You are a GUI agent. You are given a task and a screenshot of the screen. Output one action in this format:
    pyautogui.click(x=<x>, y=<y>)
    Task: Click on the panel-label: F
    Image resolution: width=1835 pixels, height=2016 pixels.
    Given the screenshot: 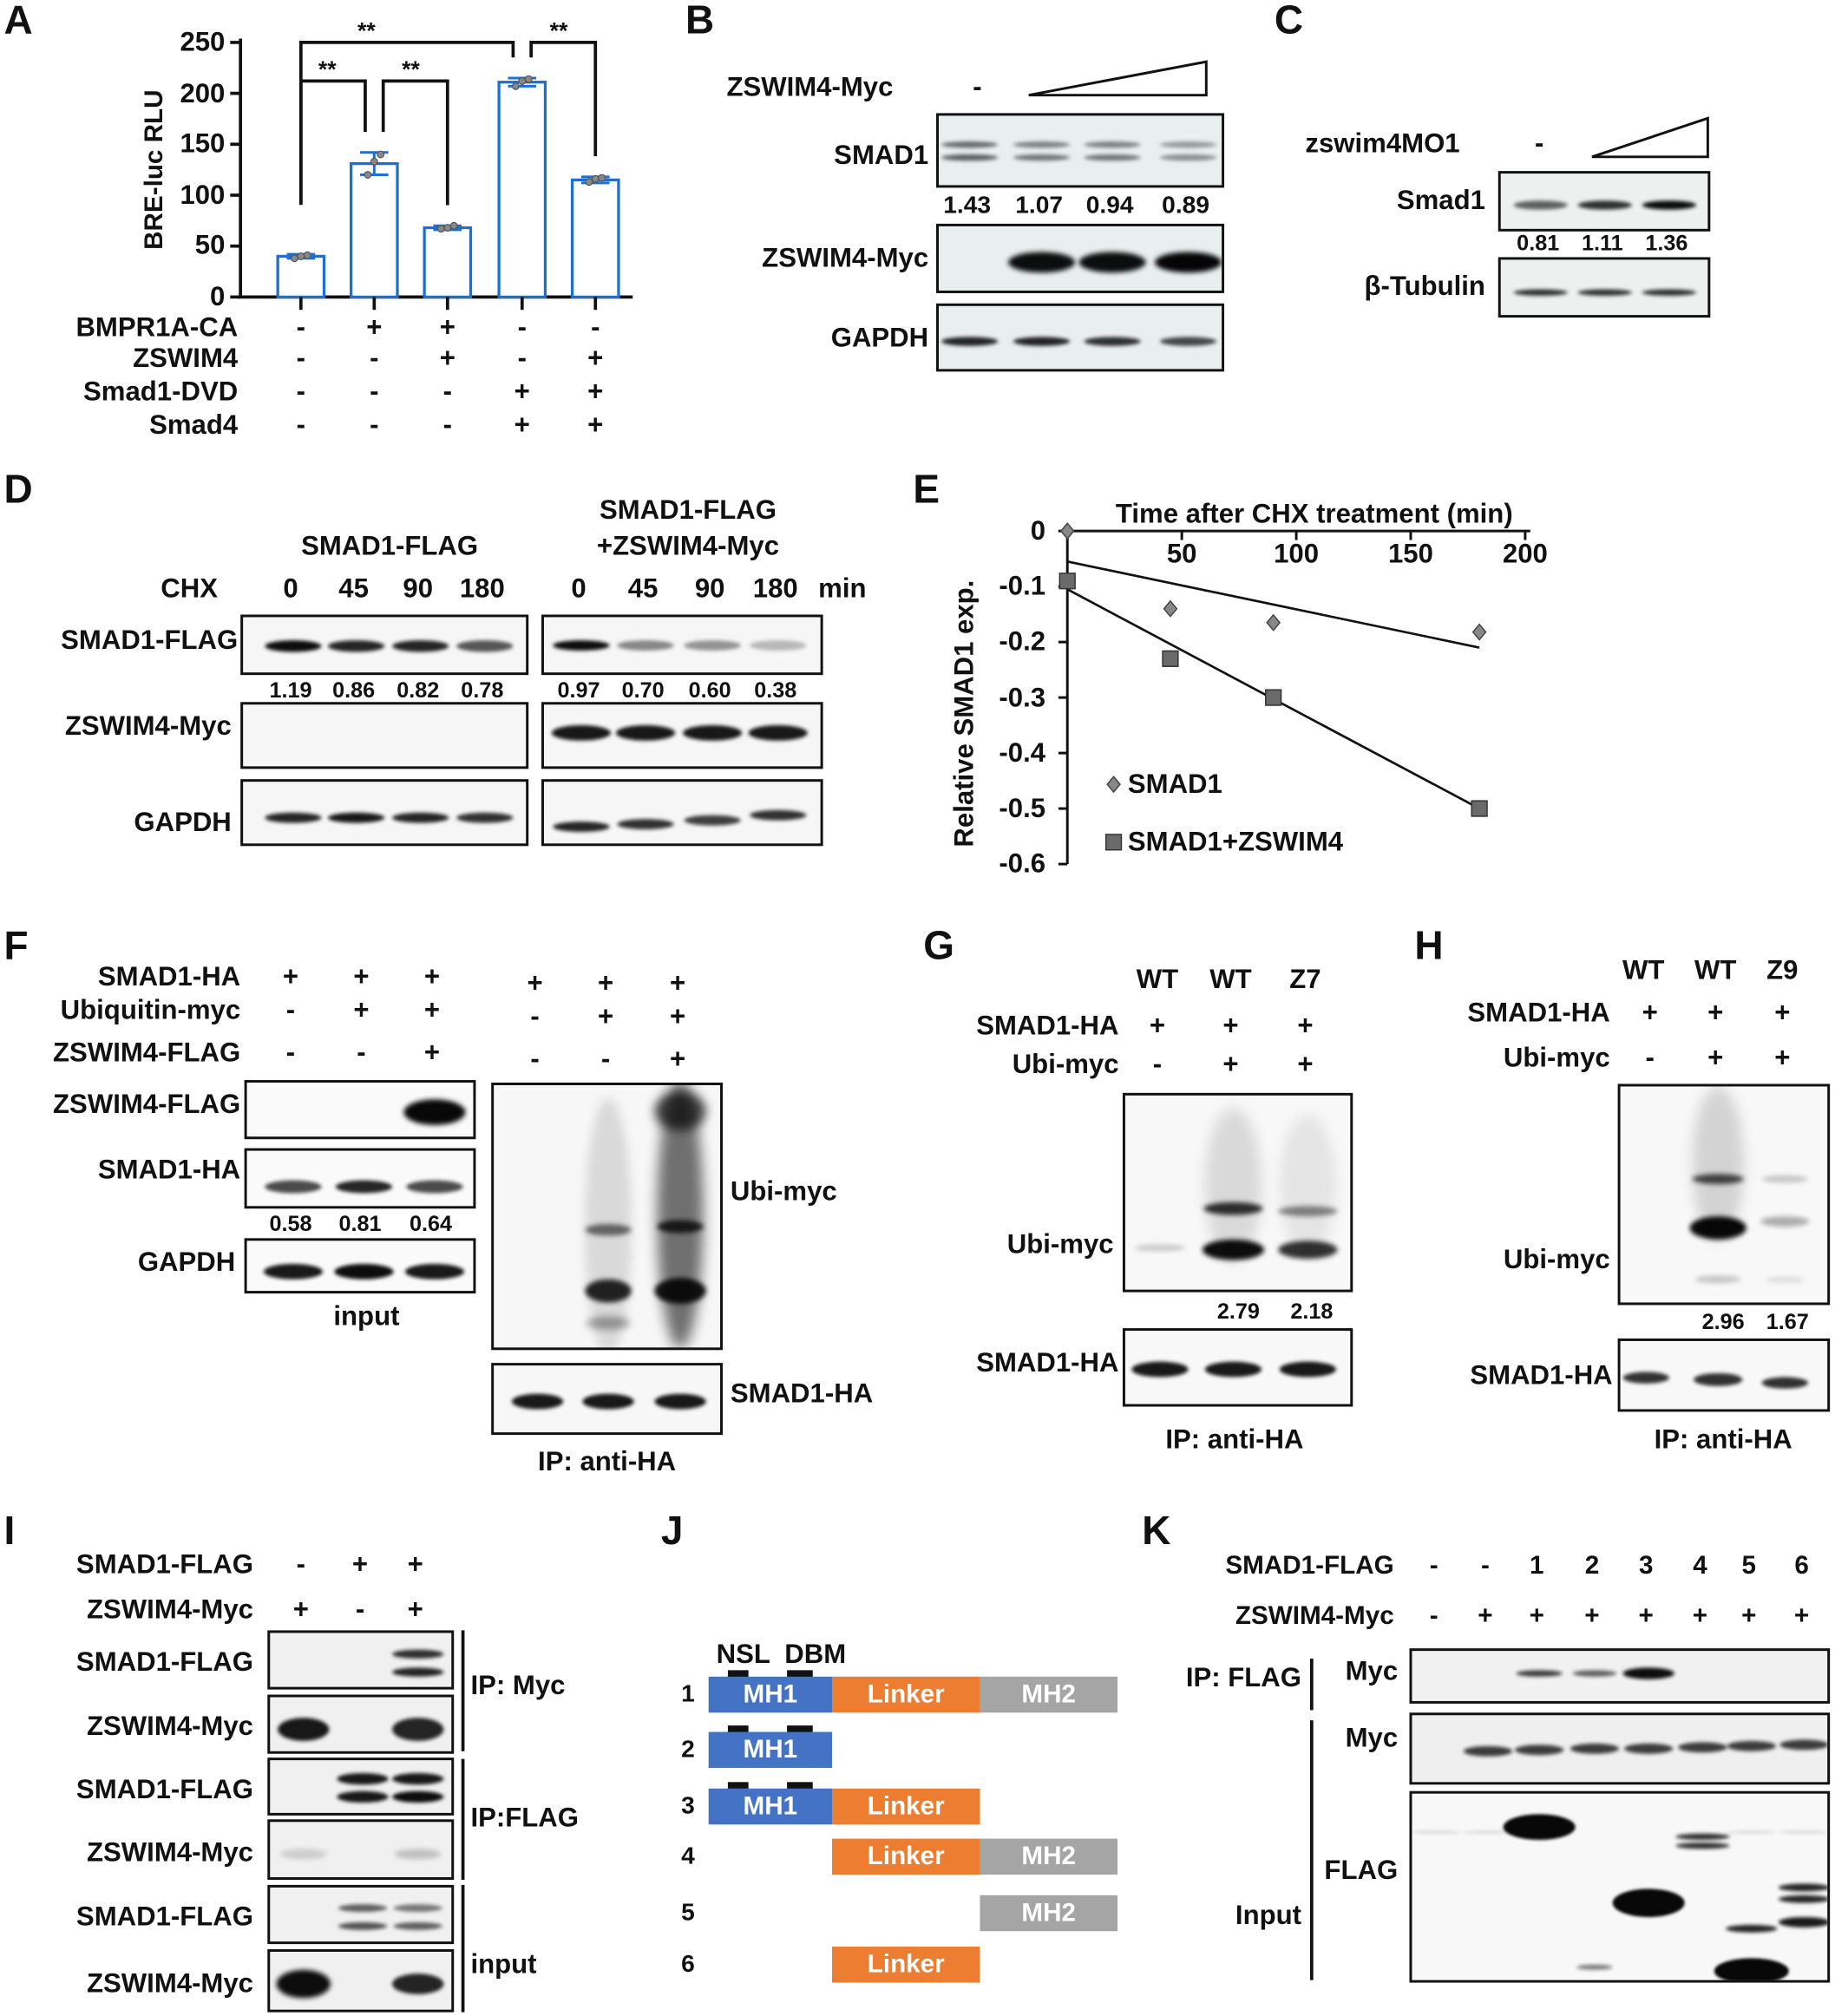 What is the action you would take?
    pyautogui.click(x=16, y=946)
    